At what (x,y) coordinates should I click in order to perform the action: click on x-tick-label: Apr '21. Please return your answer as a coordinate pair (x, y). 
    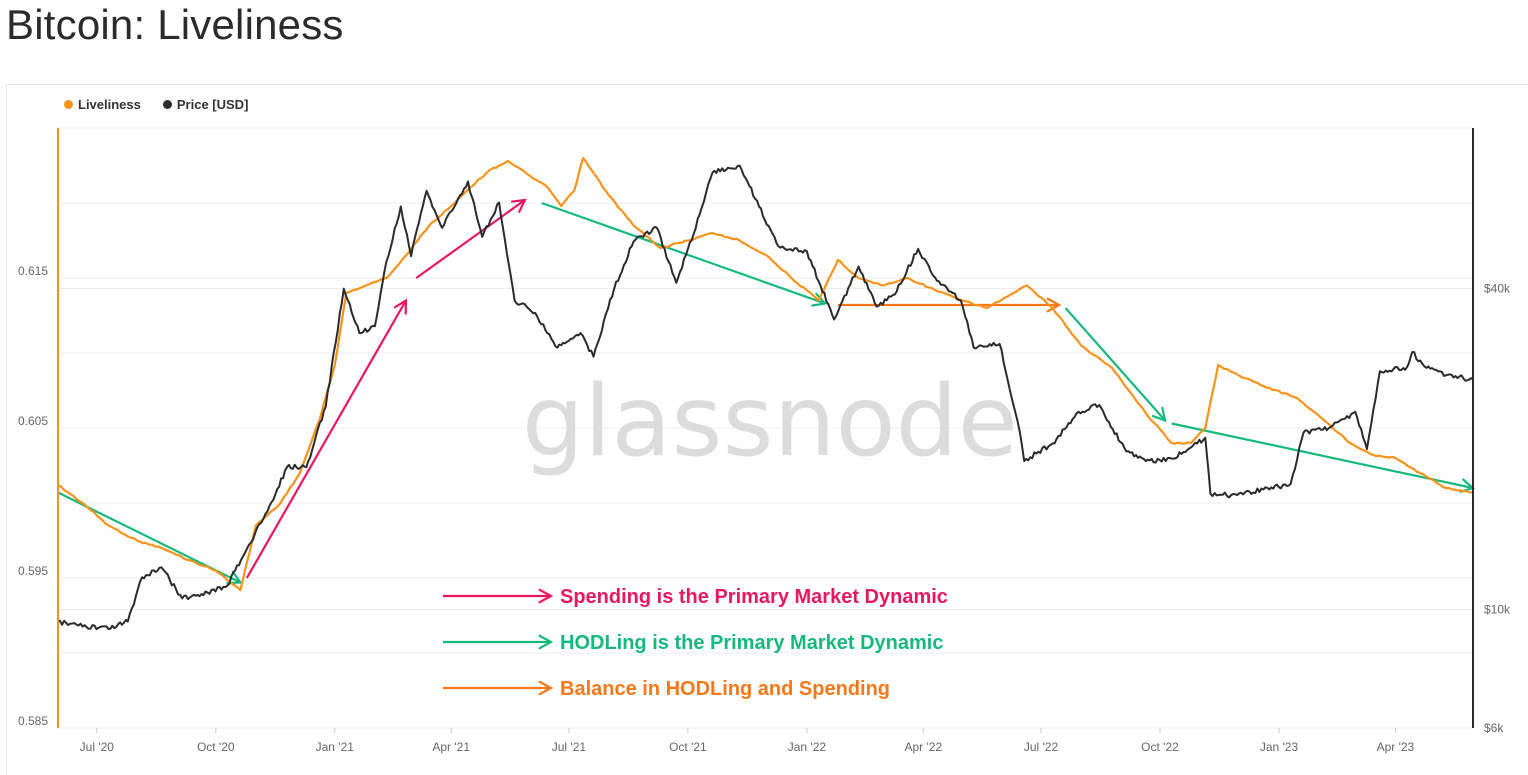
    Looking at the image, I should click on (451, 747).